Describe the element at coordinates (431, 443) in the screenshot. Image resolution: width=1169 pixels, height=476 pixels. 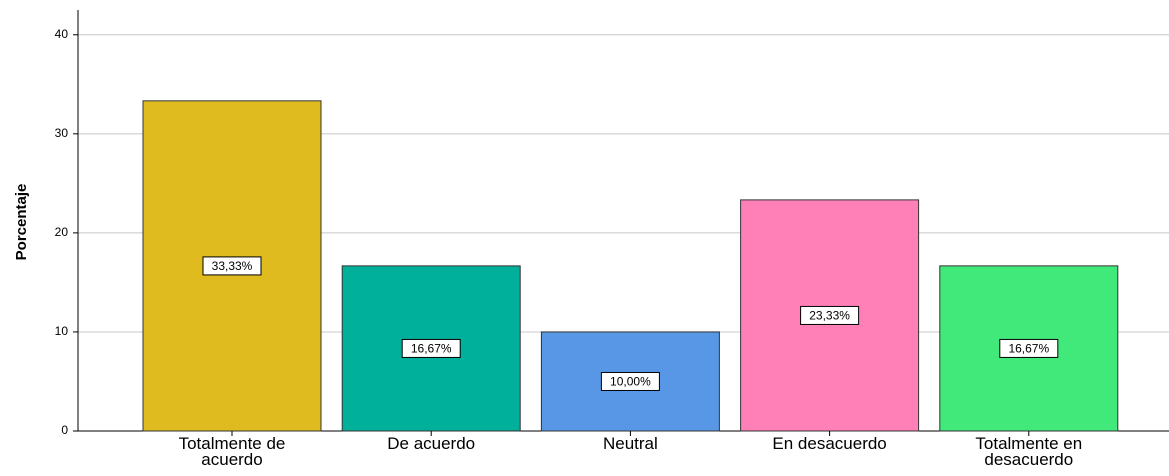
I see `x-tick-label: De acuerdo` at that location.